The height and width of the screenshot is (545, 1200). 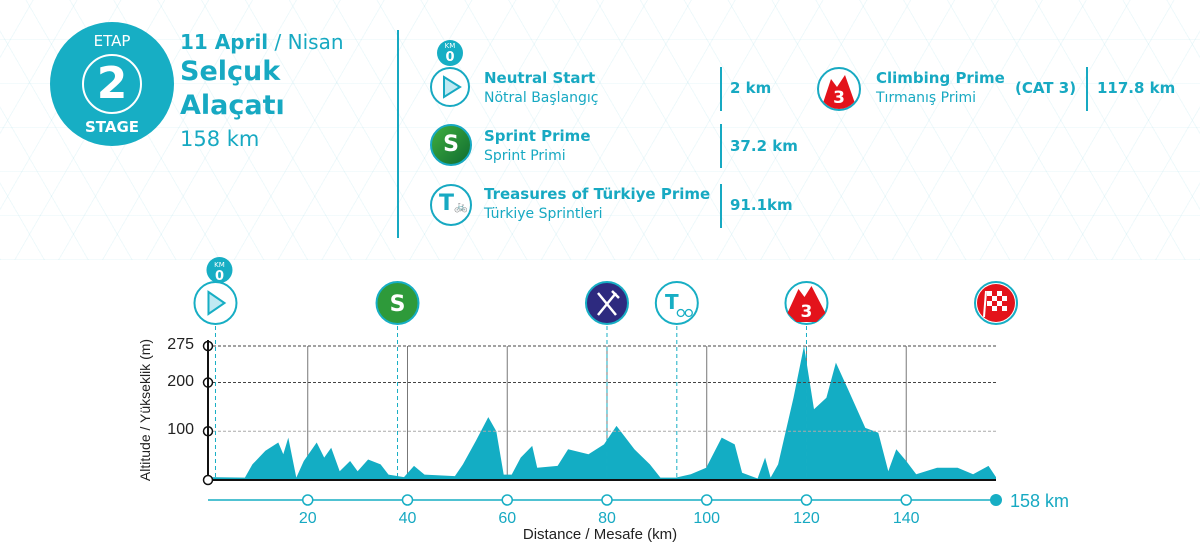 I want to click on x-tick-label: 40, so click(x=407, y=518).